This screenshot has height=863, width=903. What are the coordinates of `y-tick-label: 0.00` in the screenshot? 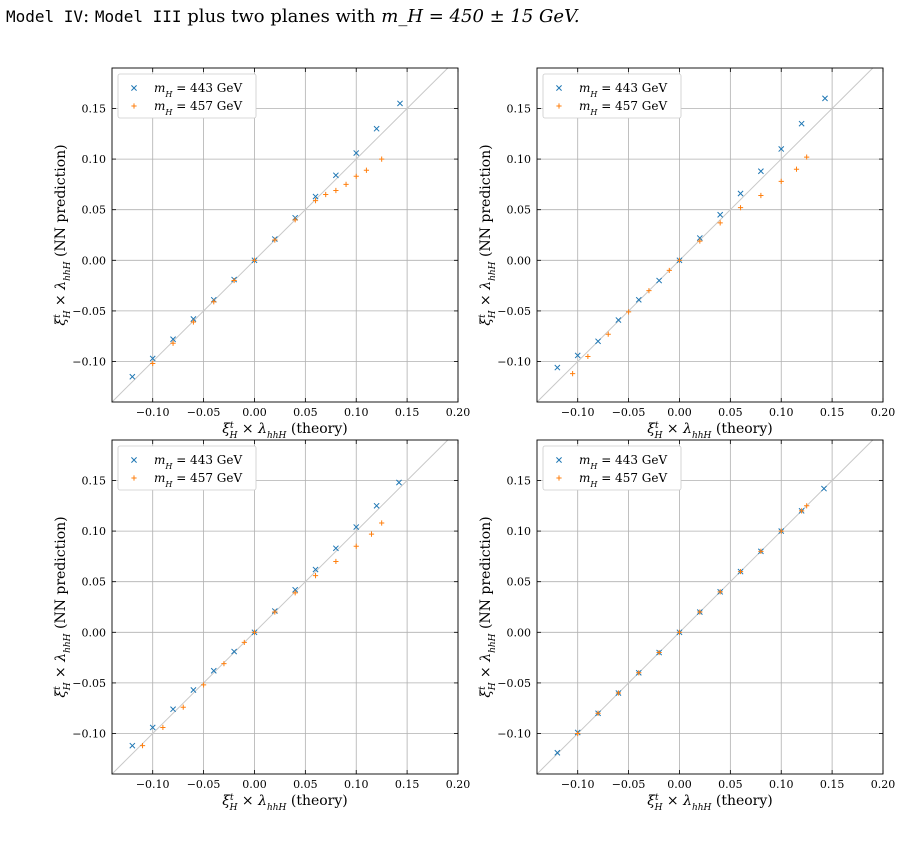 It's located at (94, 260).